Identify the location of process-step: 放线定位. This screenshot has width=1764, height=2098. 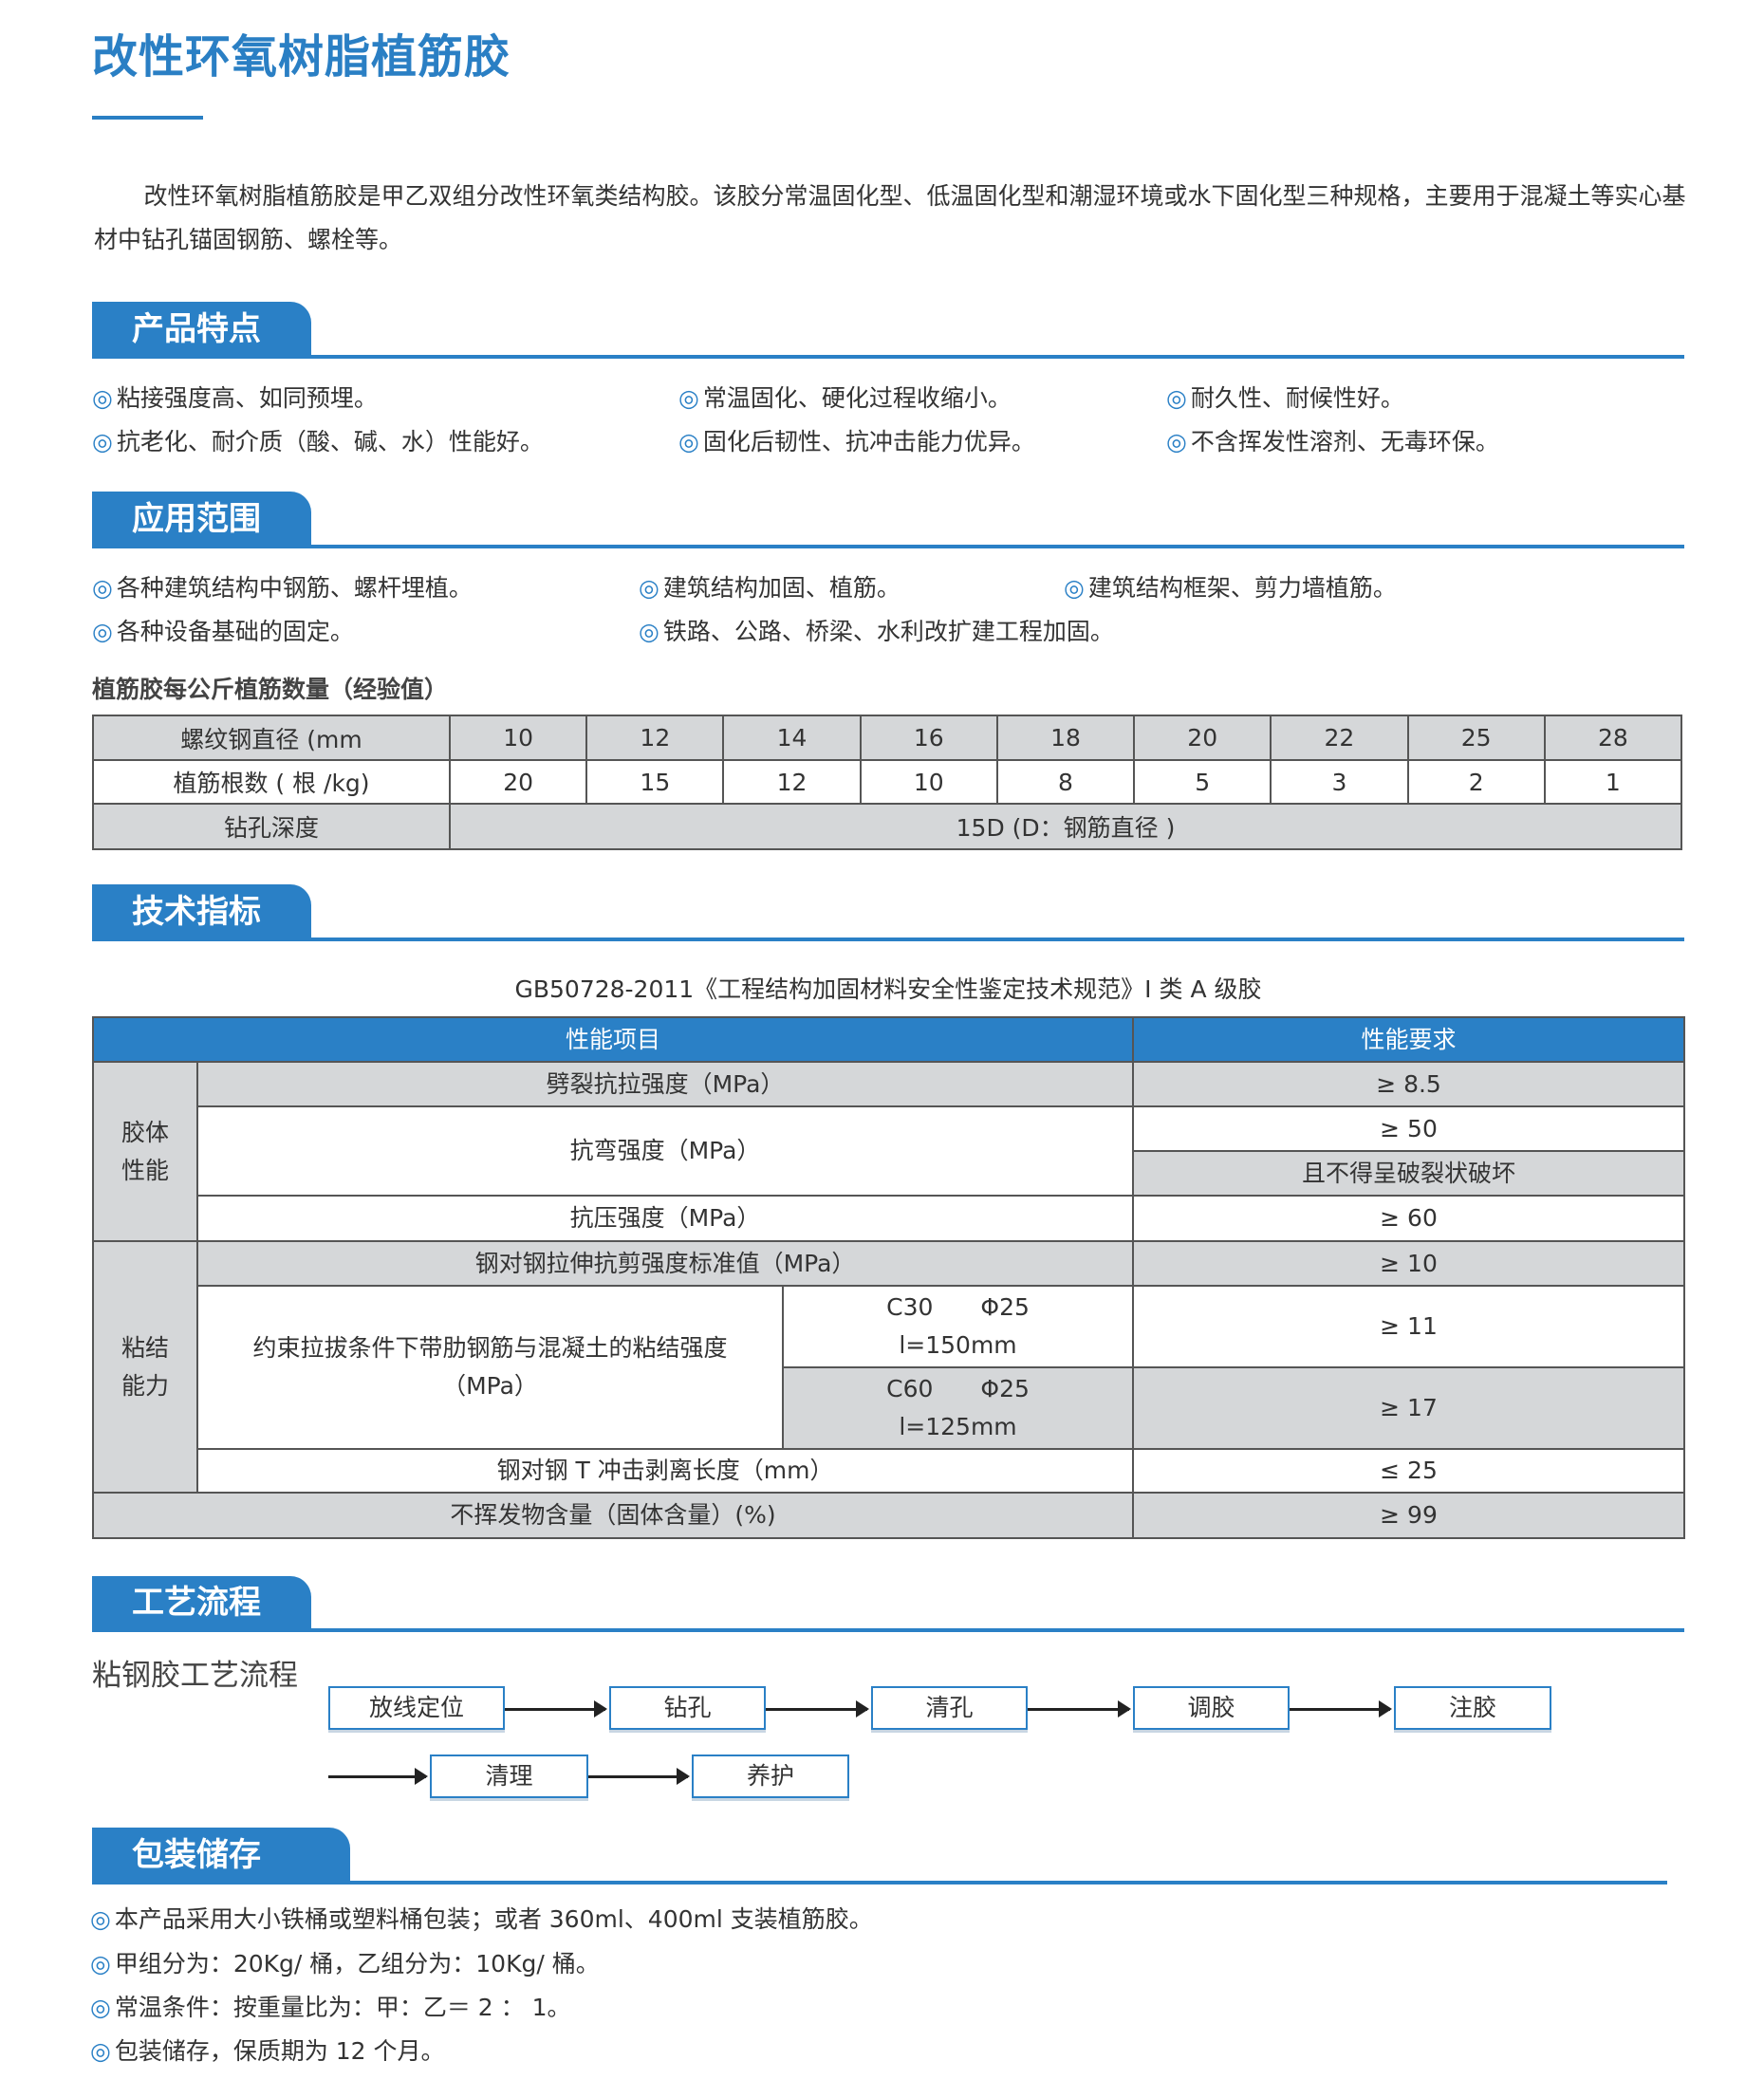
(416, 1708).